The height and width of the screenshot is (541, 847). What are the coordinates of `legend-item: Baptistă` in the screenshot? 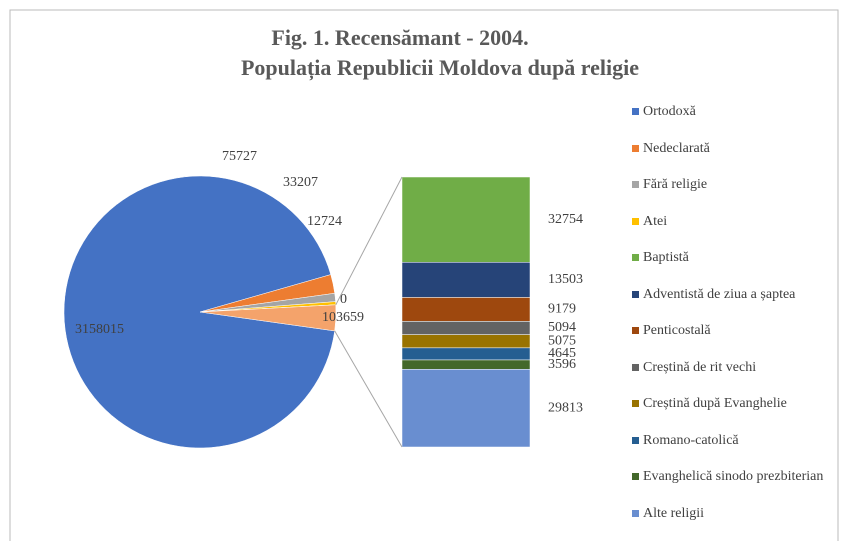 It's located at (737, 268).